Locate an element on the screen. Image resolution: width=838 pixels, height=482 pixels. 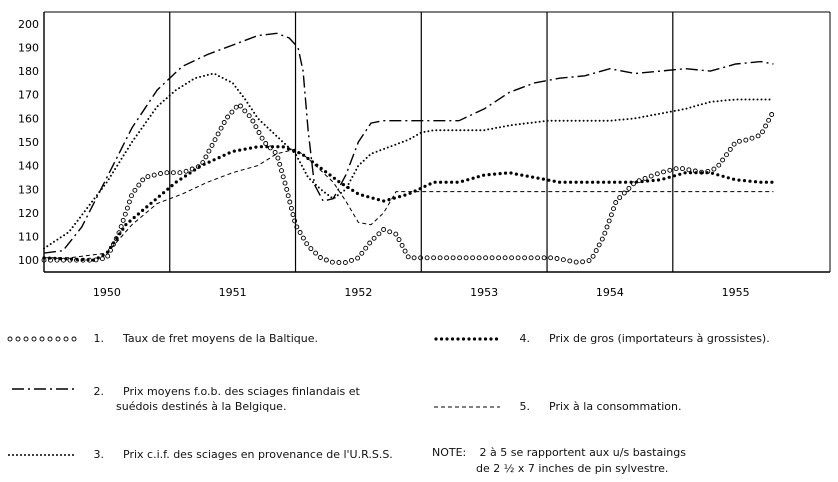
note-line-1: 2 à 5 se rapportent aux u/s bastaings is located at coordinates (582, 452).